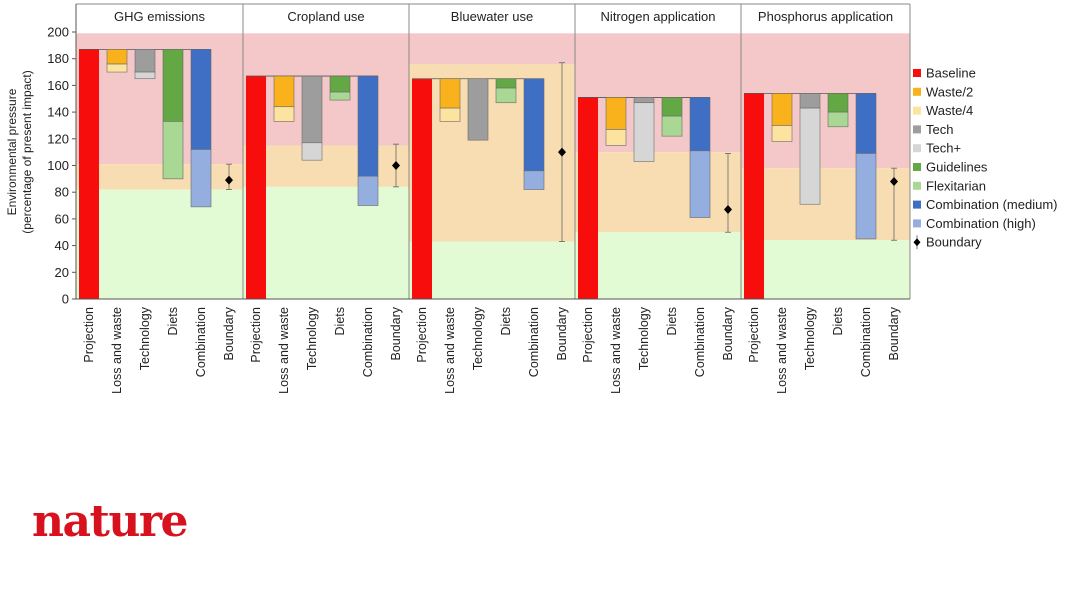 The height and width of the screenshot is (600, 1066). I want to click on legend-label: Guidelines, so click(957, 167).